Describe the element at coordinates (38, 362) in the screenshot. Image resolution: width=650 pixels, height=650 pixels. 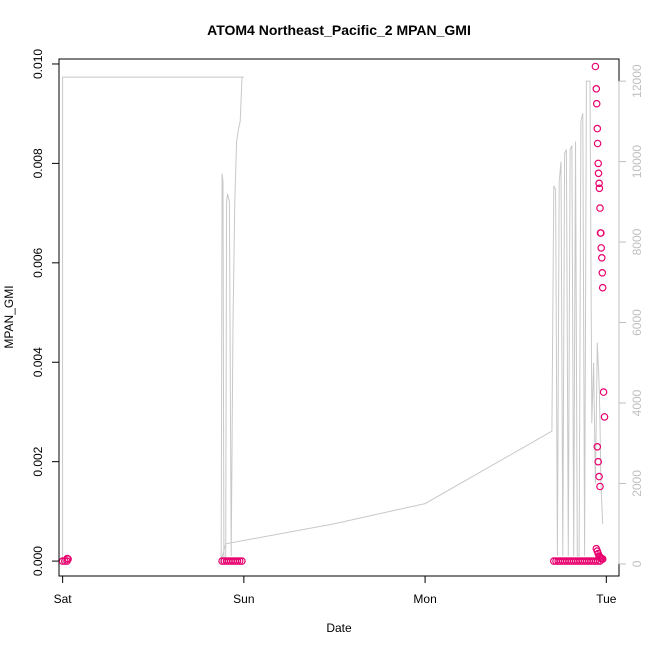
I see `y-tick-label: 0.004` at that location.